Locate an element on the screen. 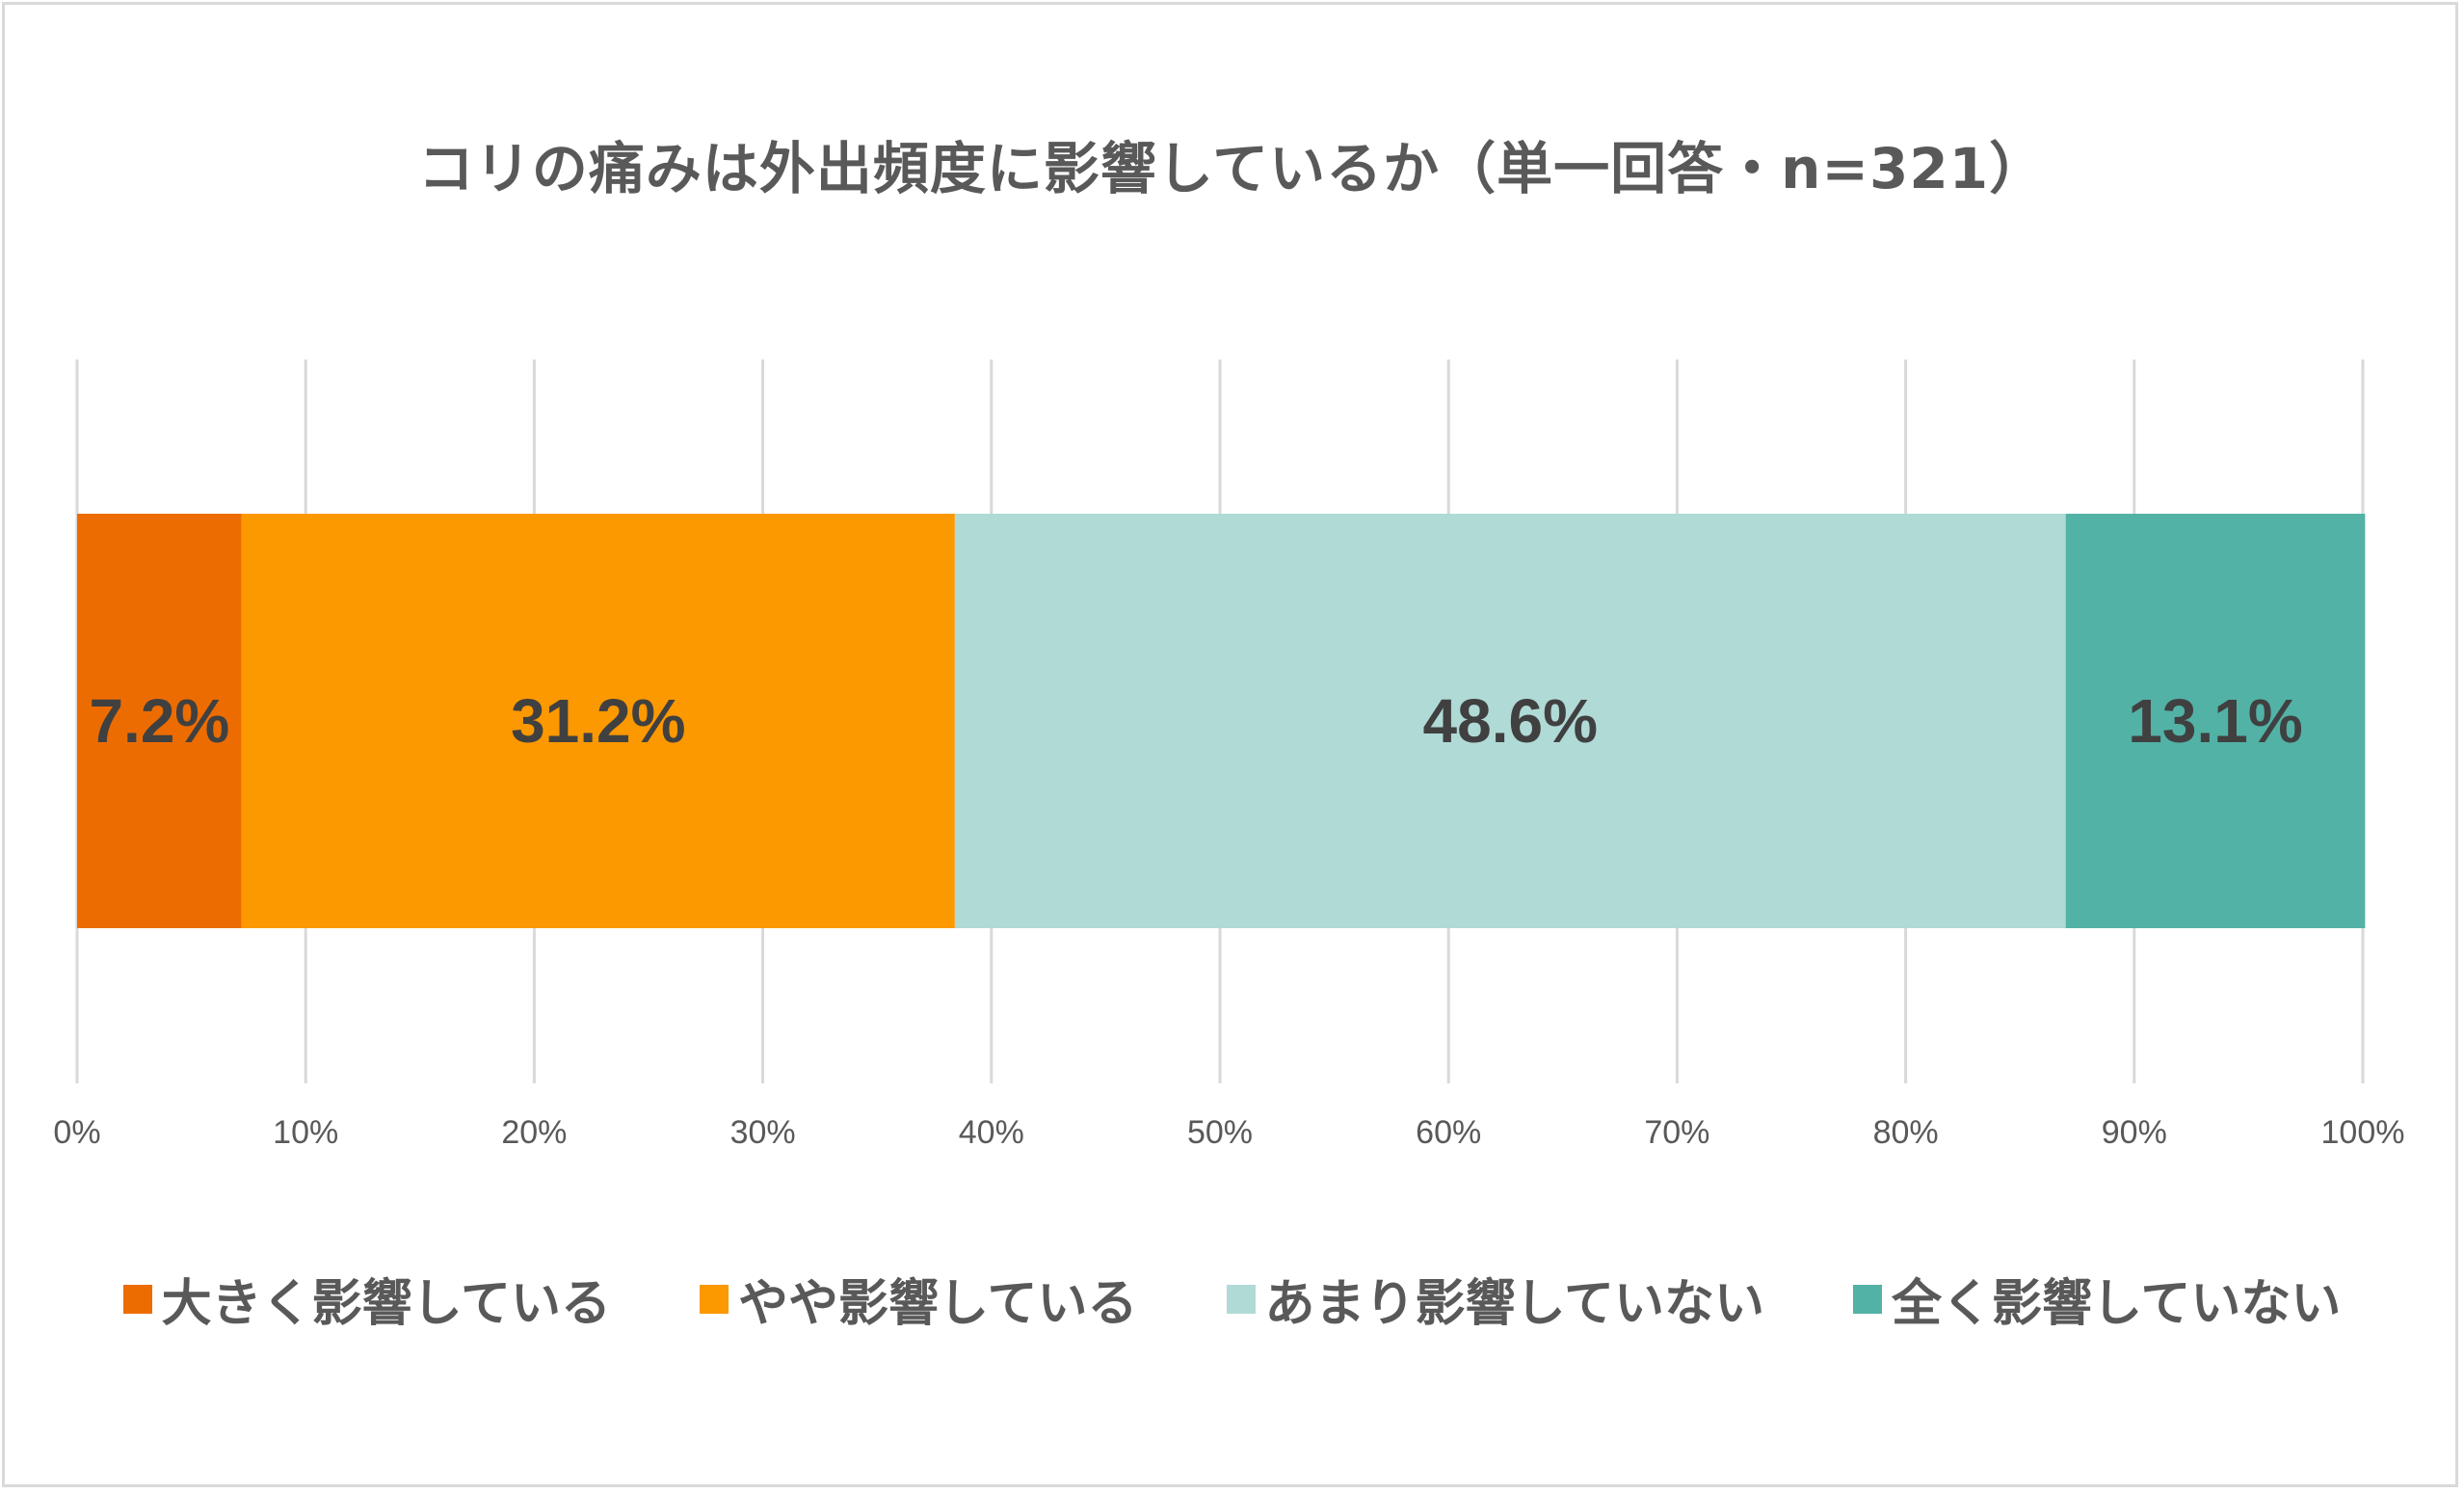 Image resolution: width=2464 pixels, height=1493 pixels. x-tick-label: 100% is located at coordinates (2363, 1132).